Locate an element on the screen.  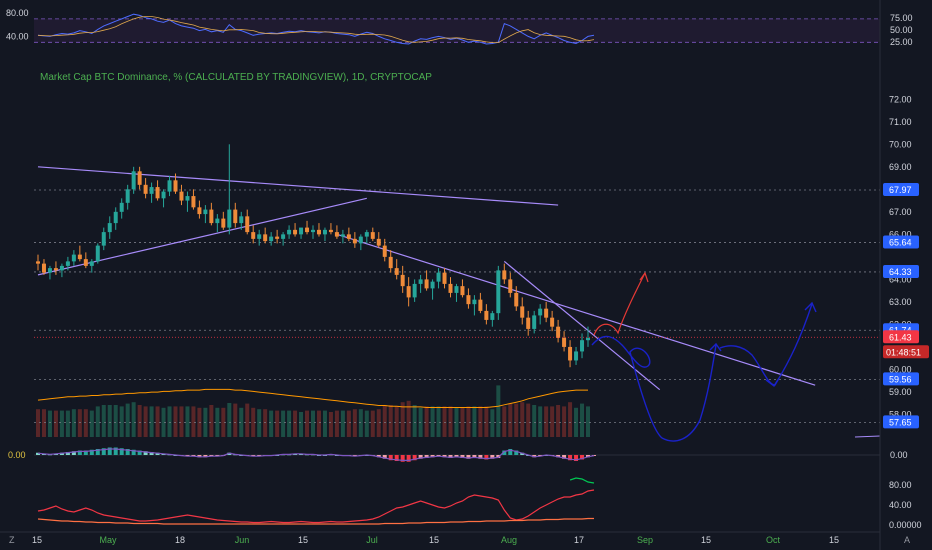
price-tick: 69.00 is located at coordinates (900, 167).